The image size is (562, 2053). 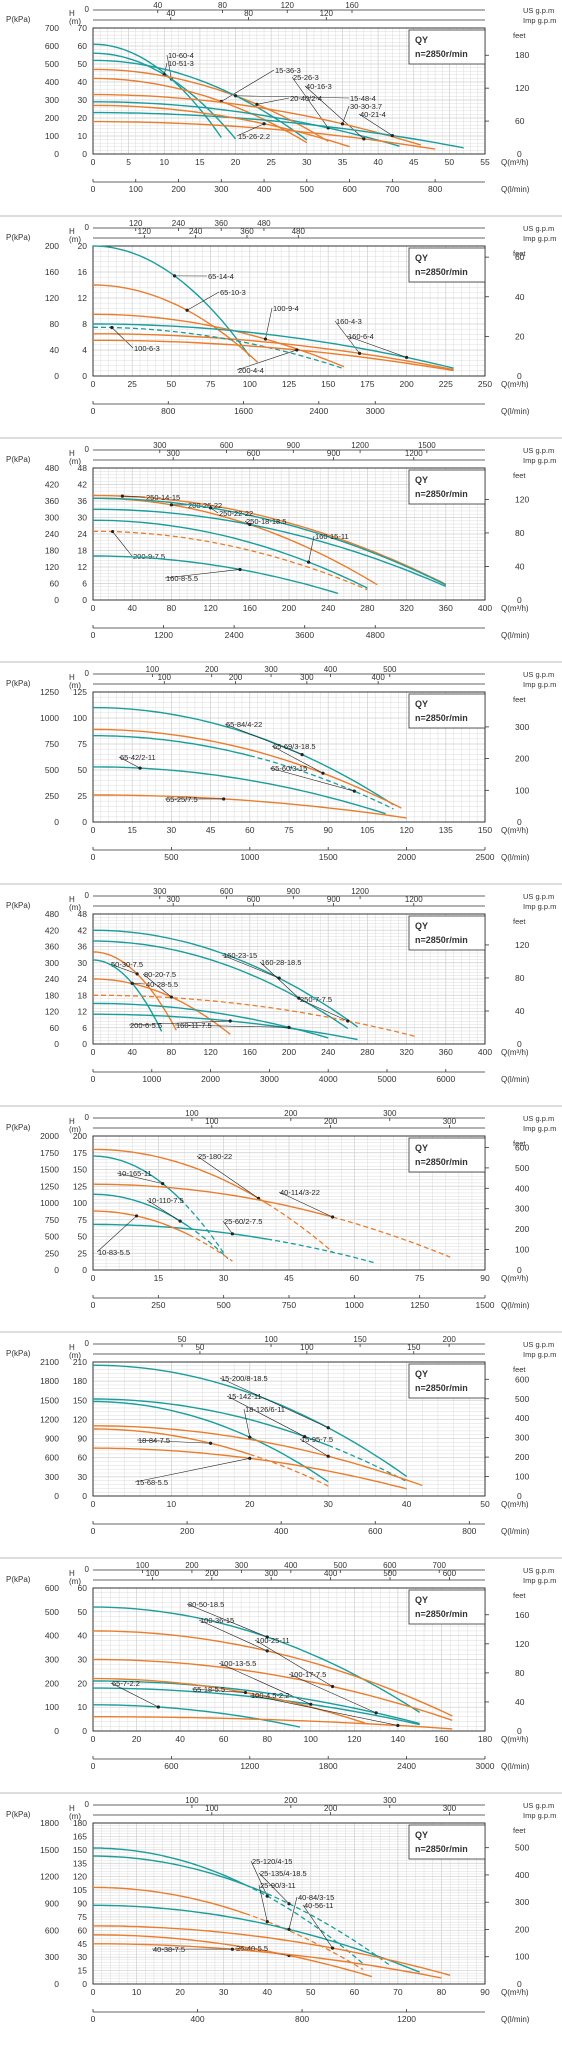 I want to click on q-lmin-tick-label: 4000, so click(x=328, y=1079).